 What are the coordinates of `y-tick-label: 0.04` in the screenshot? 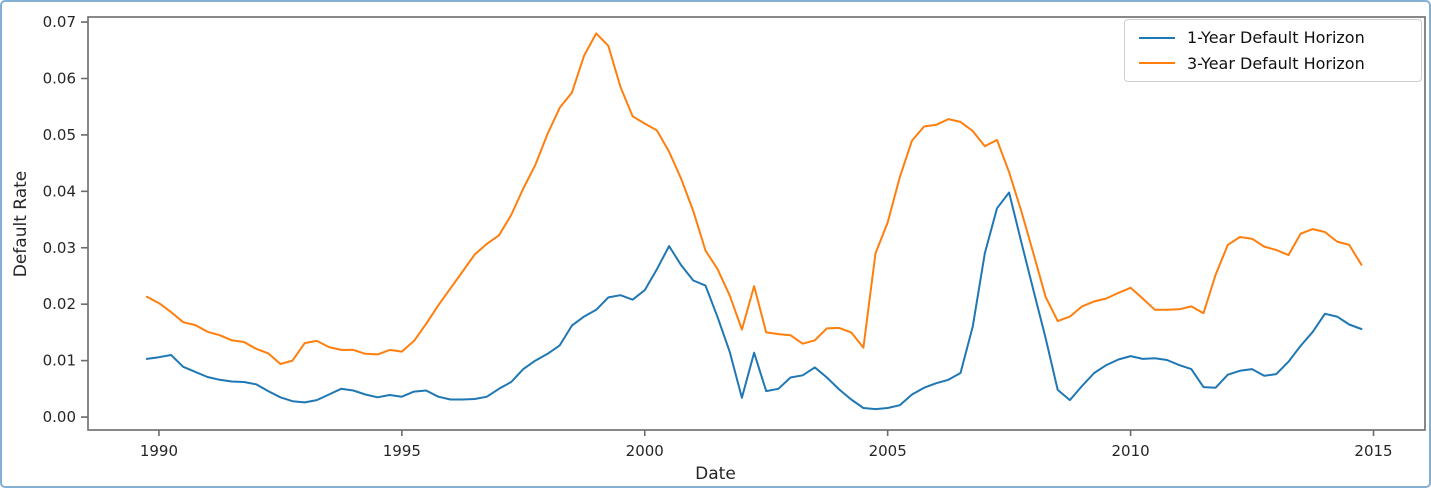 It's located at (59, 191).